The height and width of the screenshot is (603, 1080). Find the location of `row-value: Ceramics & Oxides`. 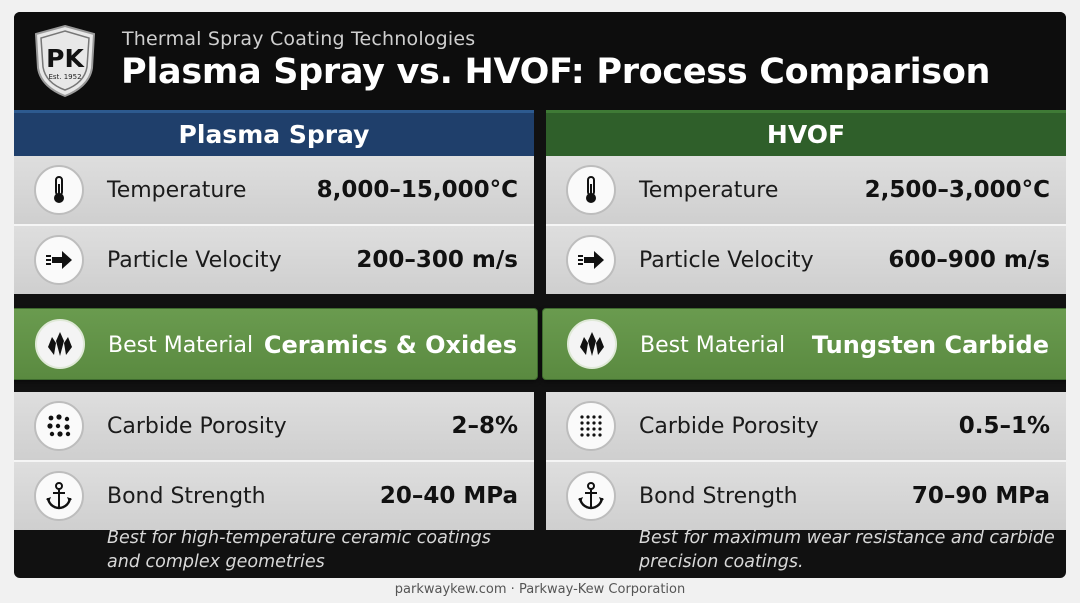

row-value: Ceramics & Oxides is located at coordinates (390, 345).